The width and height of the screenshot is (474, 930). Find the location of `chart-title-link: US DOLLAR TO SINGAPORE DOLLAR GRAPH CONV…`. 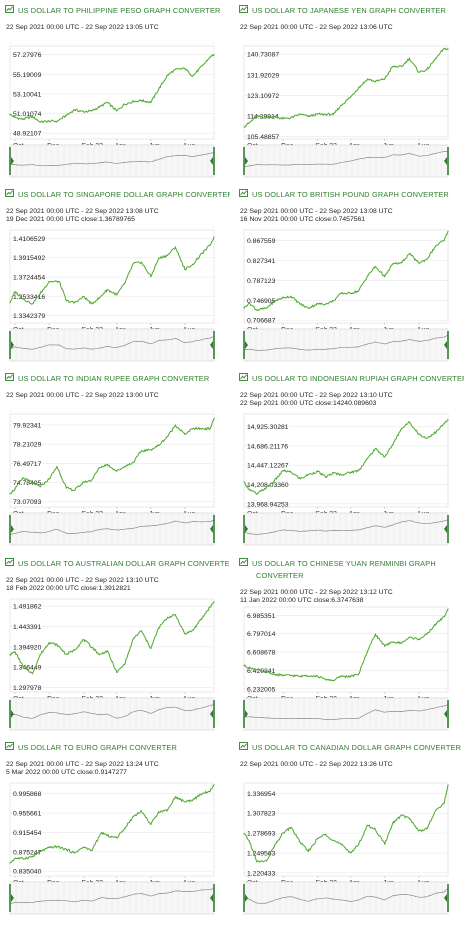

chart-title-link: US DOLLAR TO SINGAPORE DOLLAR GRAPH CONV… is located at coordinates (116, 194).